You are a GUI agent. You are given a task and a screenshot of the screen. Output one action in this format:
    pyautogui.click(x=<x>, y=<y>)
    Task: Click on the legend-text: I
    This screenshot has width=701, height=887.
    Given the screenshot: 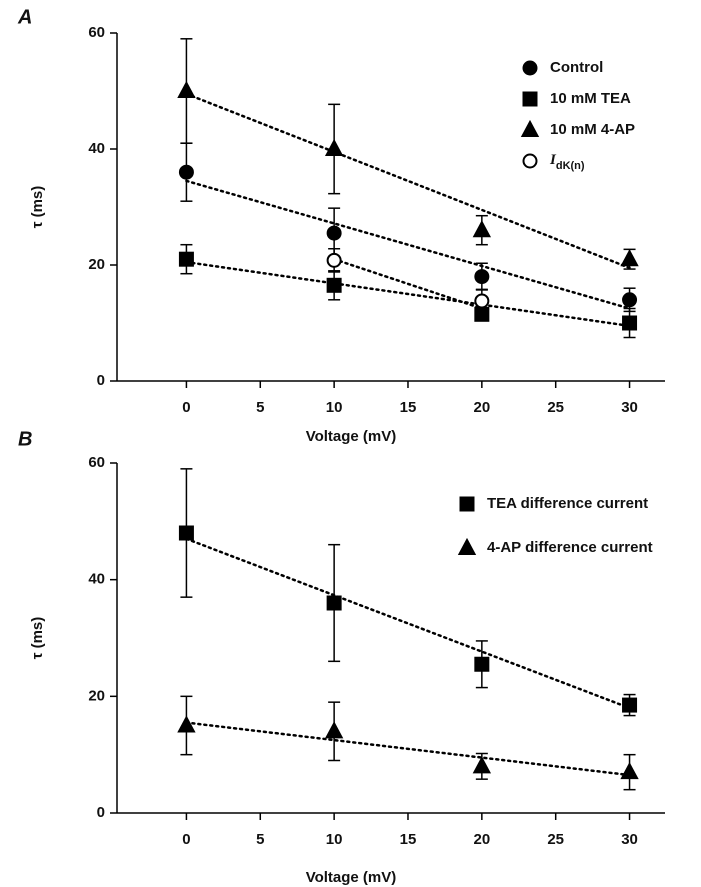 What is the action you would take?
    pyautogui.click(x=553, y=160)
    